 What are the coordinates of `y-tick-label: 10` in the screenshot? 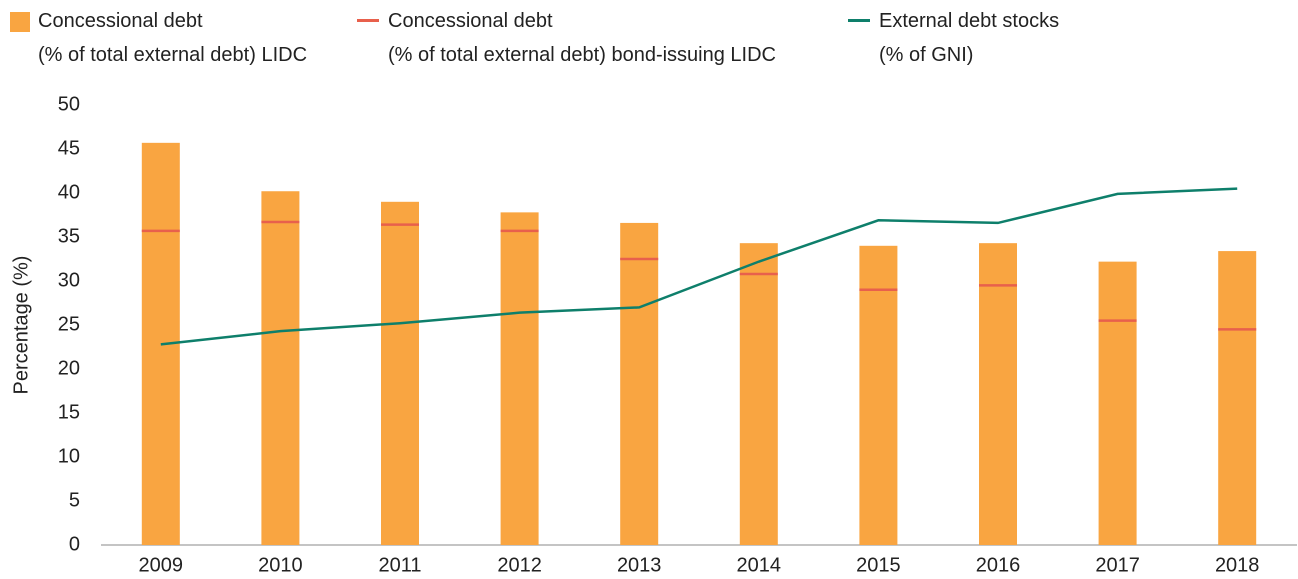 It's located at (69, 456).